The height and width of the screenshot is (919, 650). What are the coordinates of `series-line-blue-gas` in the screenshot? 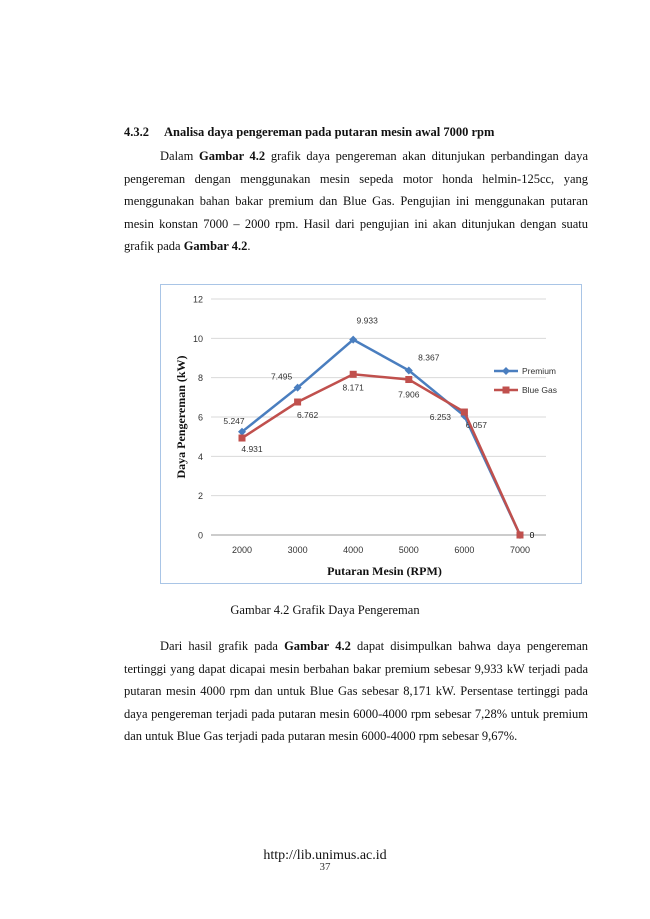 It's located at (381, 454).